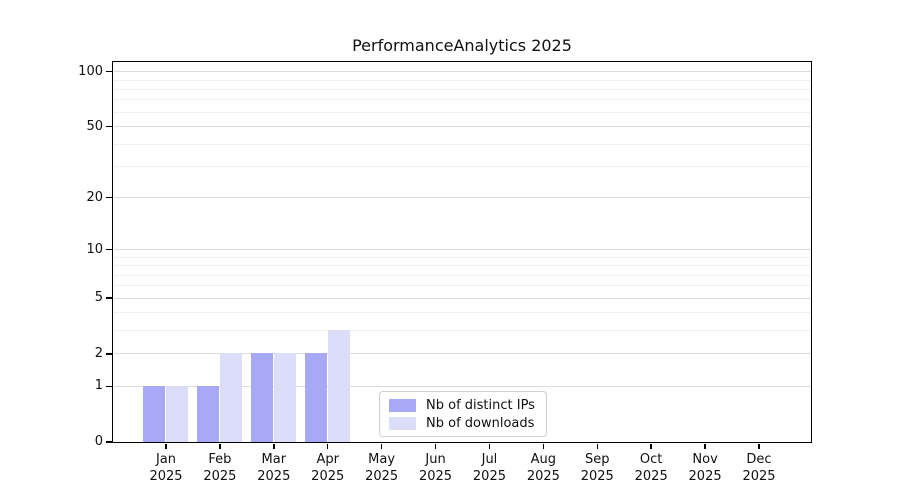 The image size is (900, 500). I want to click on x-tick-label: Mar 2025, so click(274, 468).